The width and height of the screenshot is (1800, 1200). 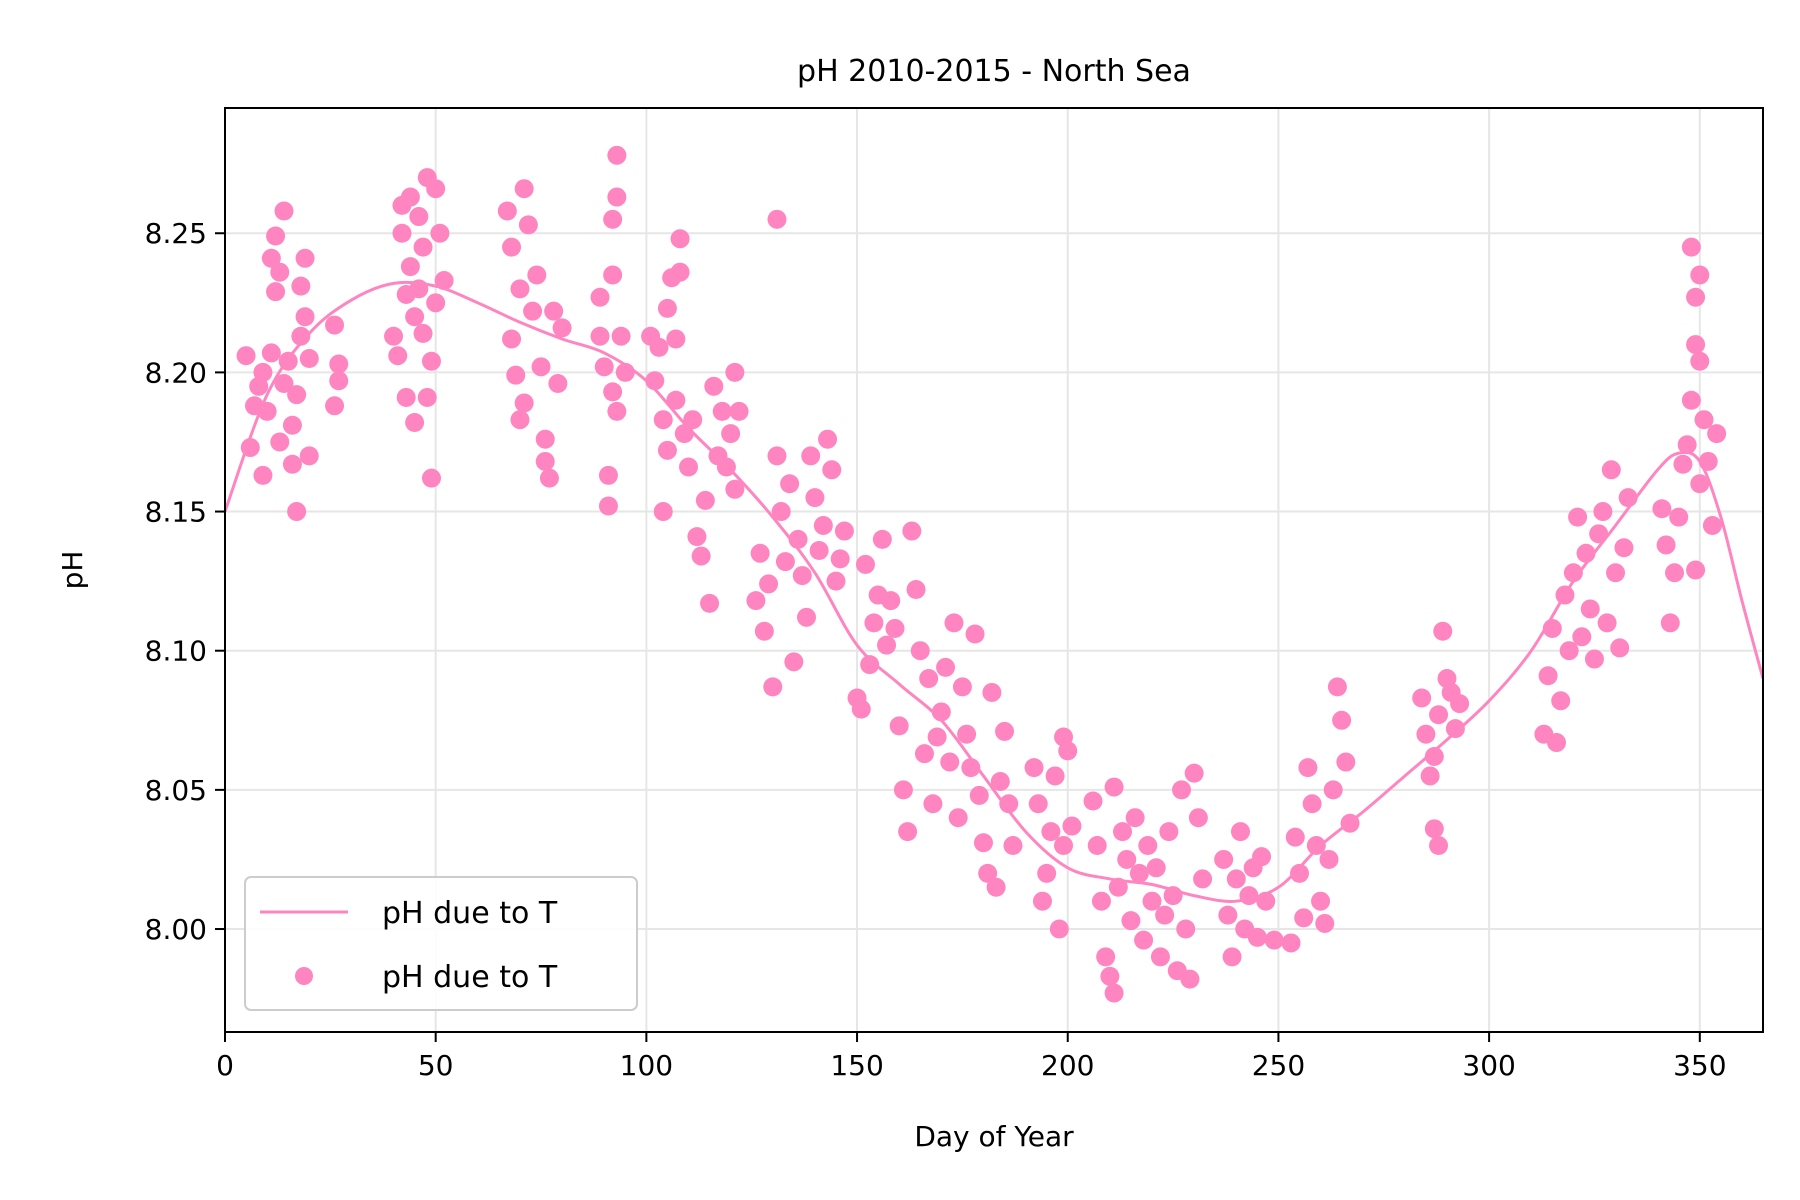 I want to click on y-tick-label: 8.15, so click(x=176, y=512).